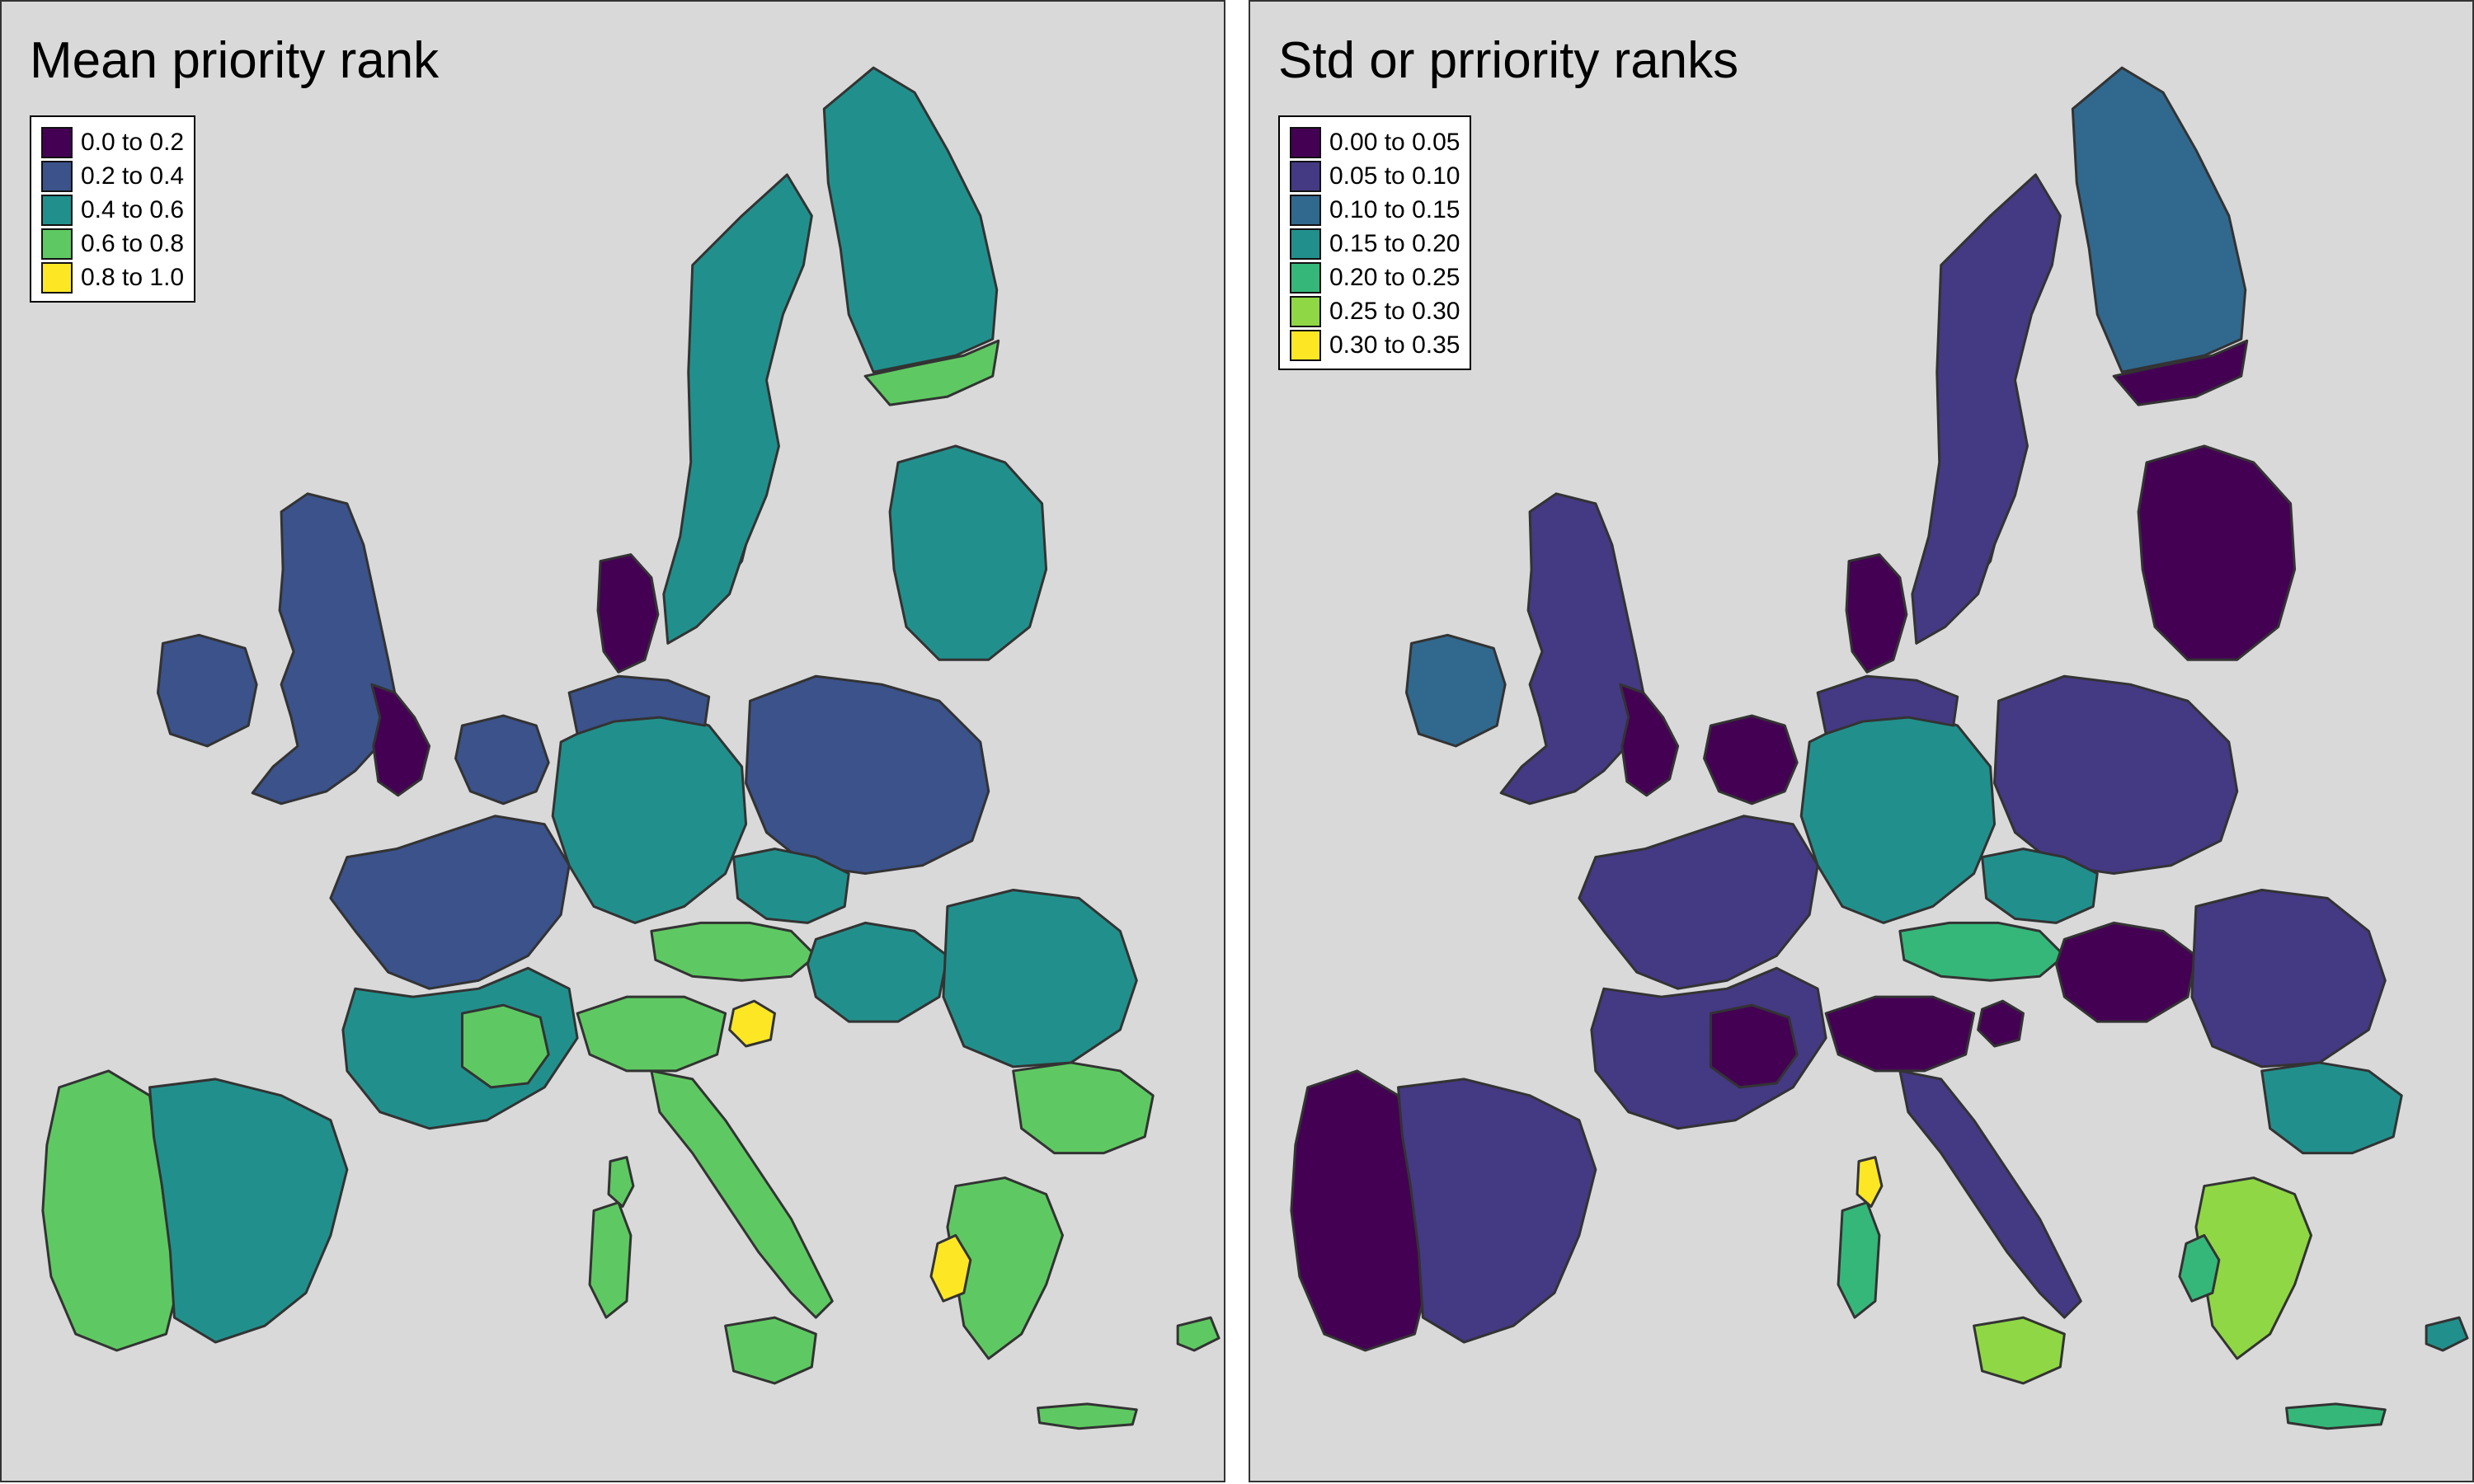 The width and height of the screenshot is (2474, 1484). I want to click on legend-entry: 0.8 to 1.0, so click(112, 277).